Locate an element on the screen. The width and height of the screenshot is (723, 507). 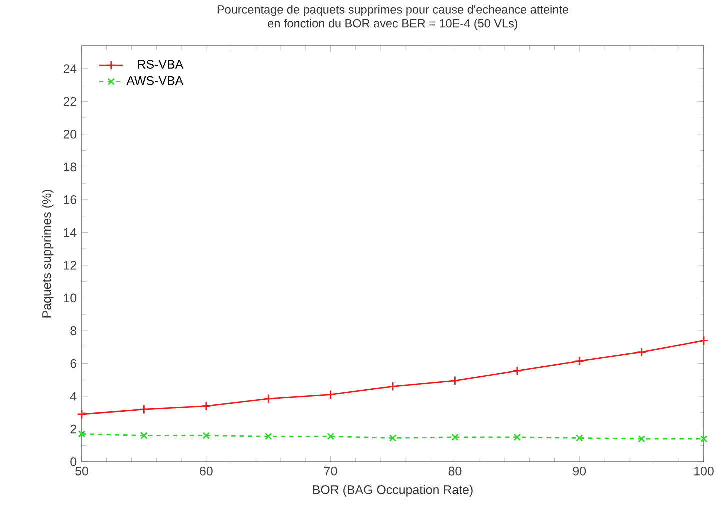
y-tick-label: 24 is located at coordinates (70, 69).